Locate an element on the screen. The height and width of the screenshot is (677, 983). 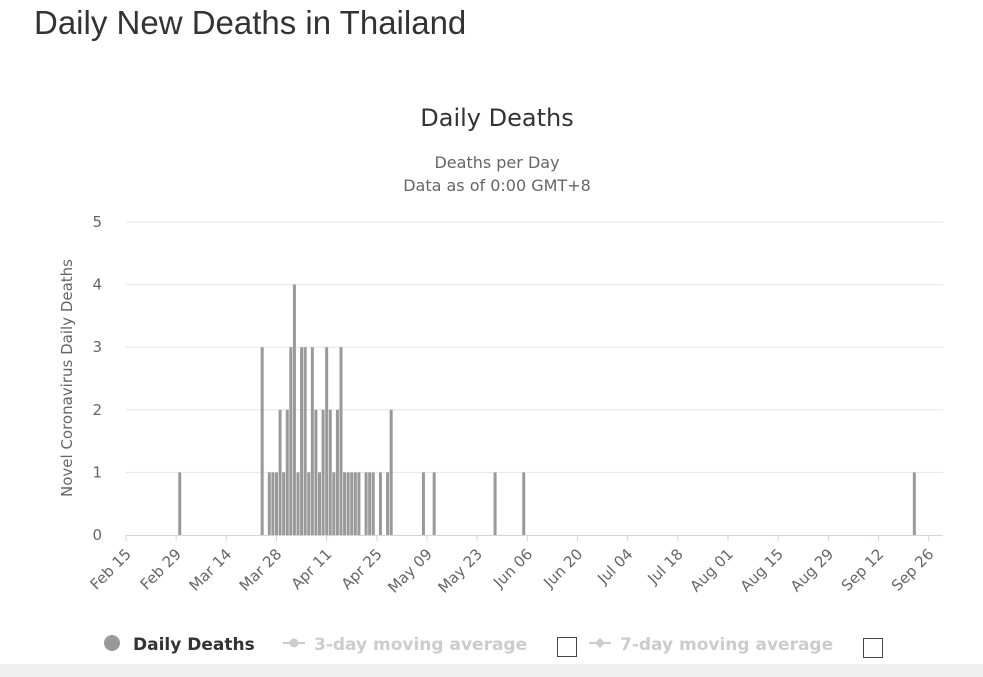
y-tick-label: 4 is located at coordinates (97, 285).